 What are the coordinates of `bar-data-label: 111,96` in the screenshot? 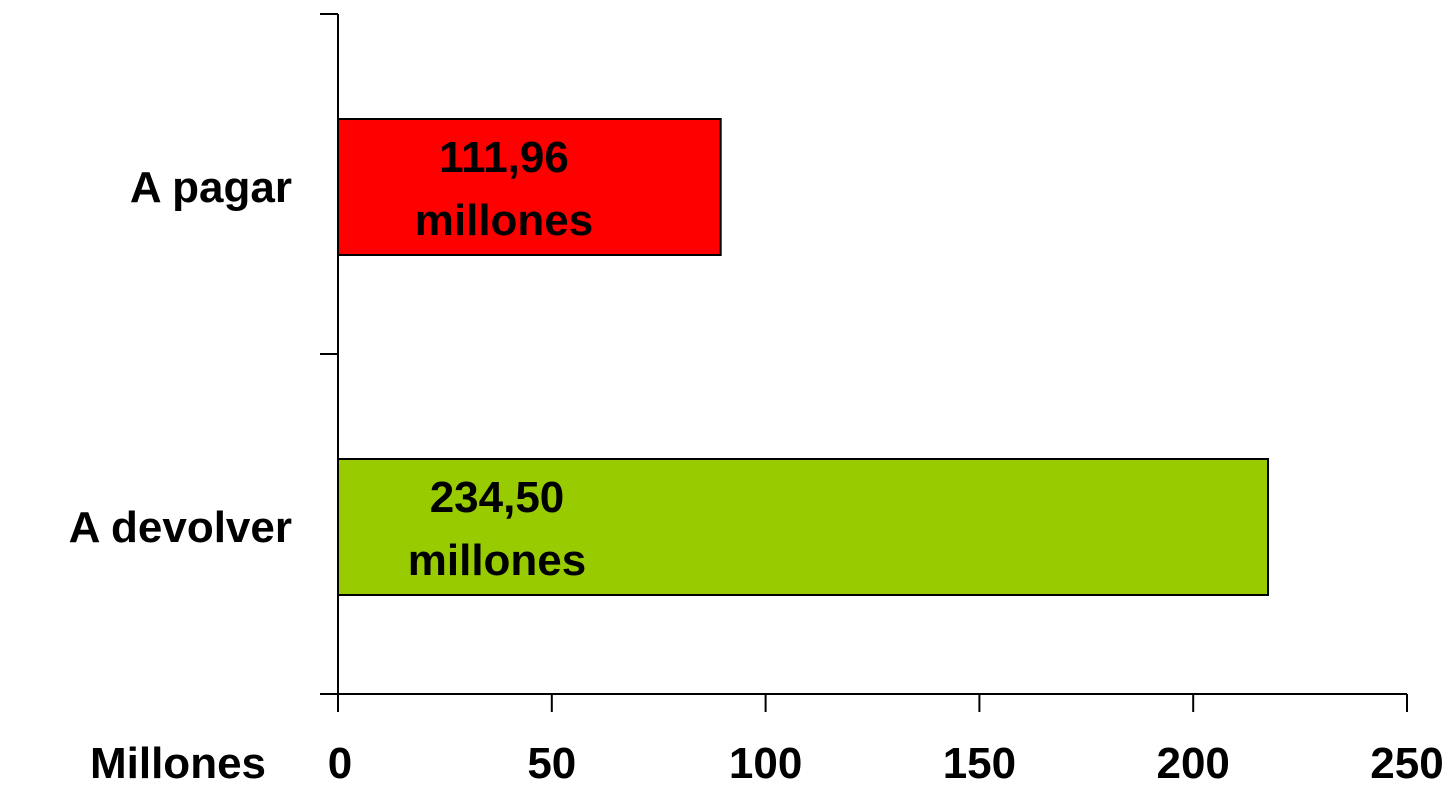 It's located at (504, 157).